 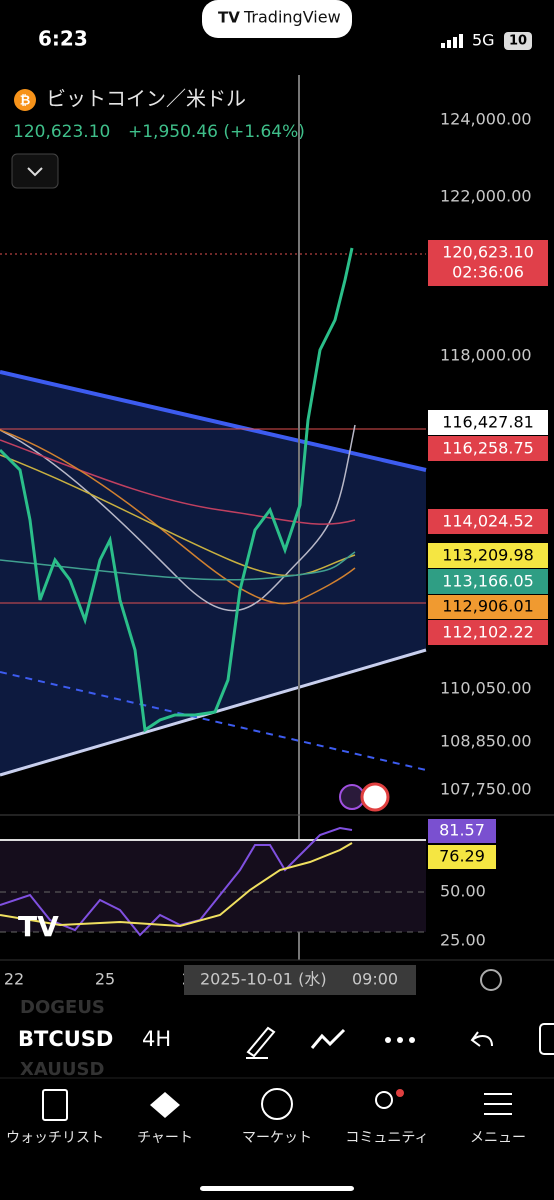 What do you see at coordinates (165, 1138) in the screenshot?
I see `tab-label: チャート` at bounding box center [165, 1138].